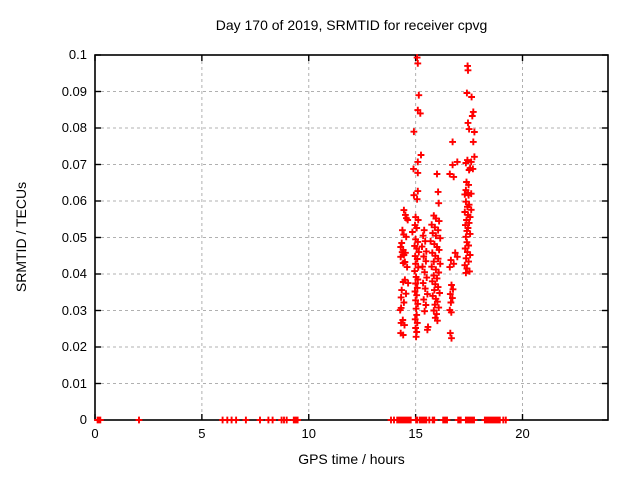  What do you see at coordinates (77, 54) in the screenshot?
I see `y-tick-label: 0.1` at bounding box center [77, 54].